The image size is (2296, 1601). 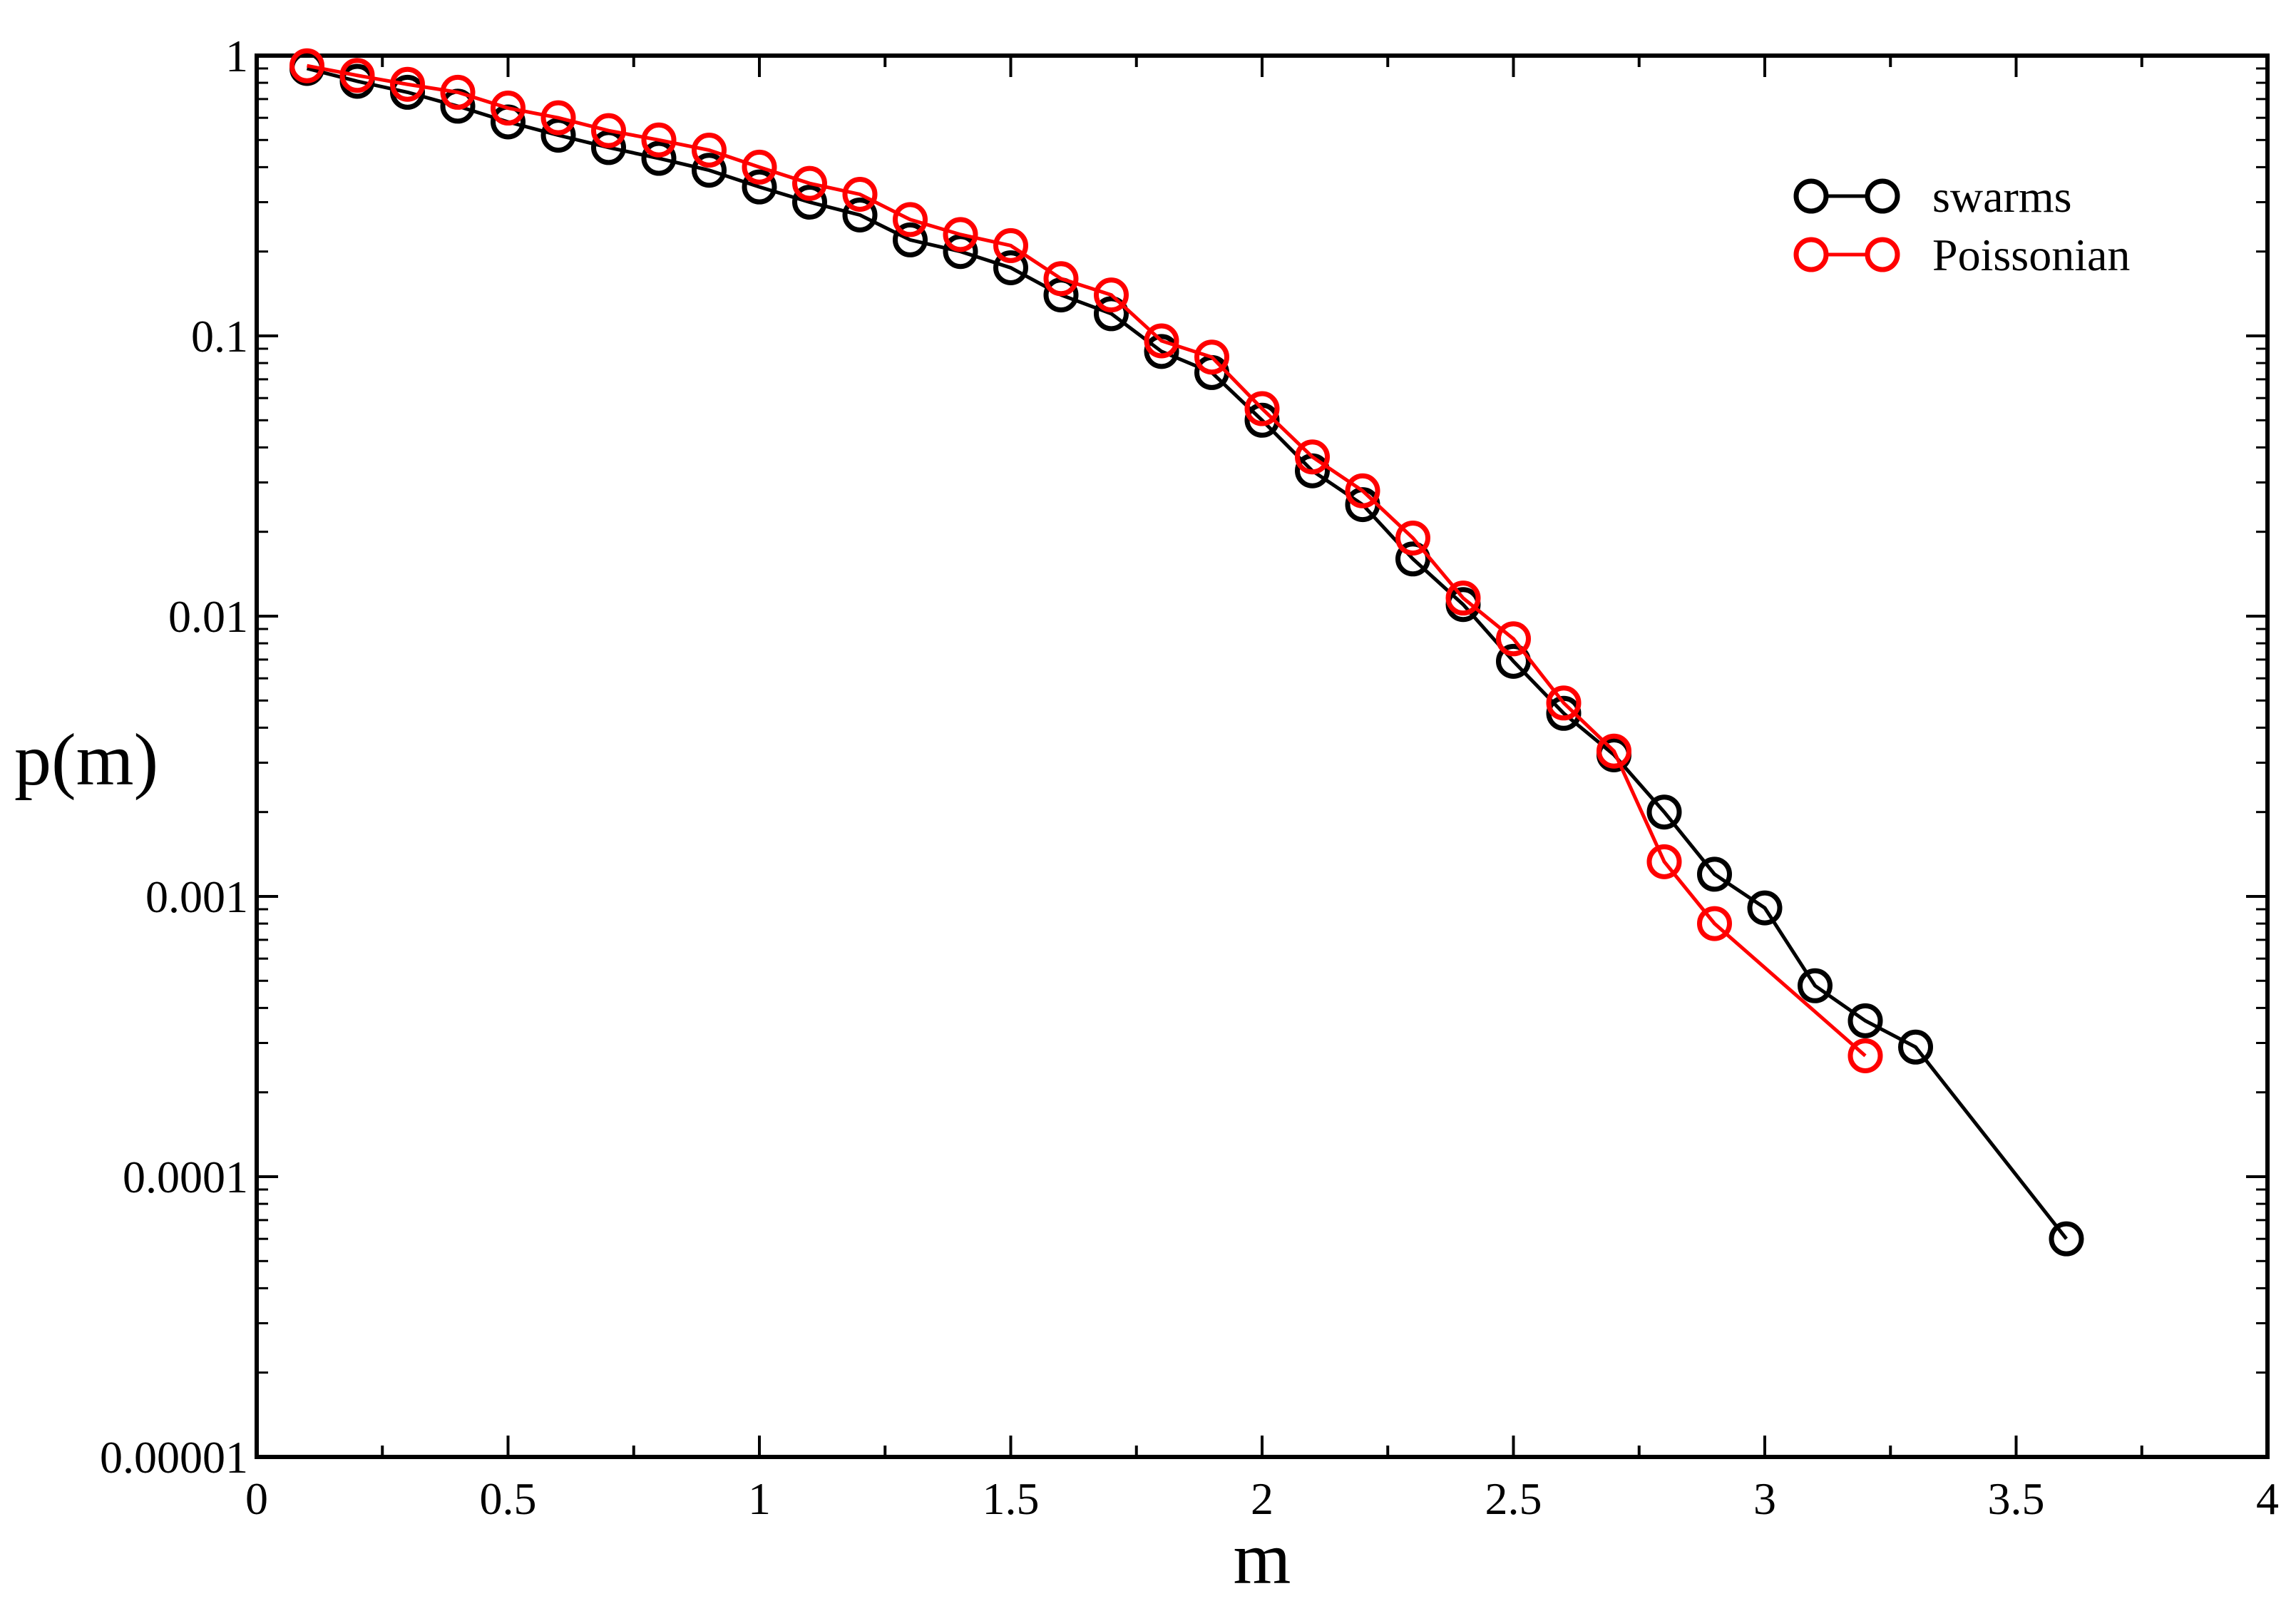 I want to click on legend: swarms Poissonian, so click(x=1961, y=225).